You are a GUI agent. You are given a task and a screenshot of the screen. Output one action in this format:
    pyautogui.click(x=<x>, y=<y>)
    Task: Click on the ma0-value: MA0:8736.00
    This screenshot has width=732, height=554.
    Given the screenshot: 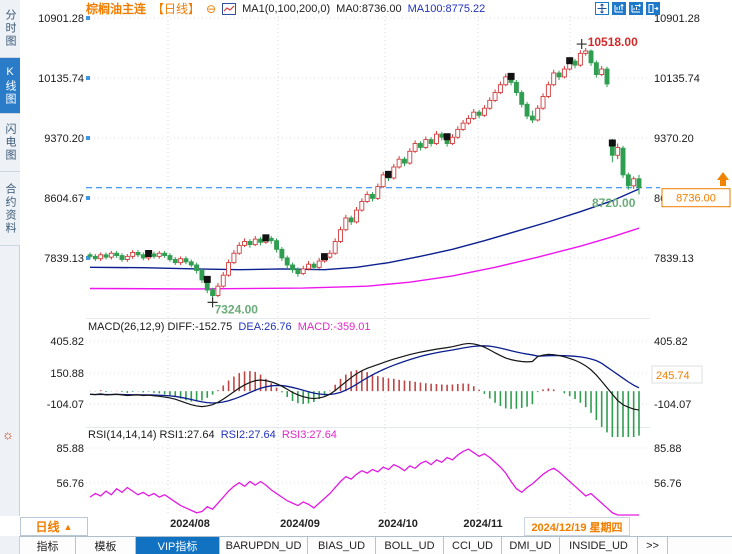 What is the action you would take?
    pyautogui.click(x=369, y=8)
    